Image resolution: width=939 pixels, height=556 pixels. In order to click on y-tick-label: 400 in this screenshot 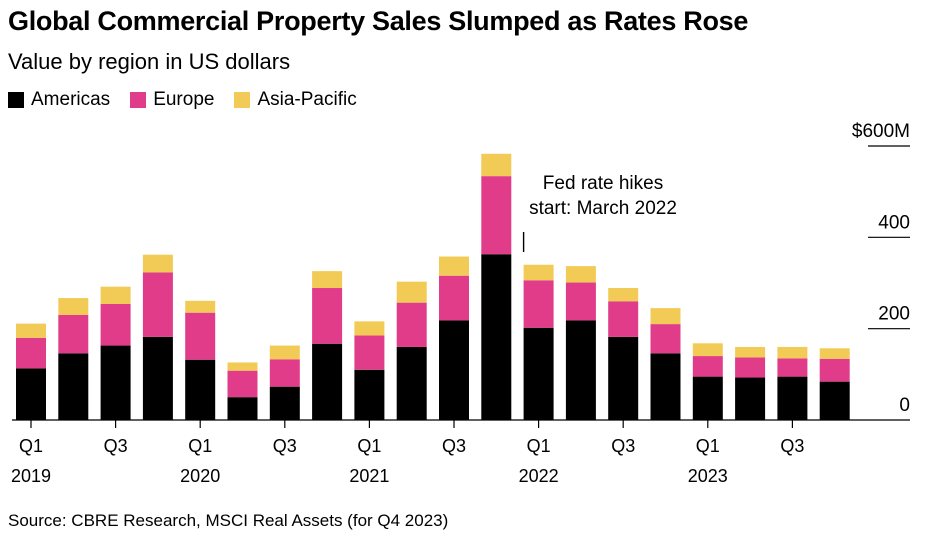, I will do `click(894, 222)`.